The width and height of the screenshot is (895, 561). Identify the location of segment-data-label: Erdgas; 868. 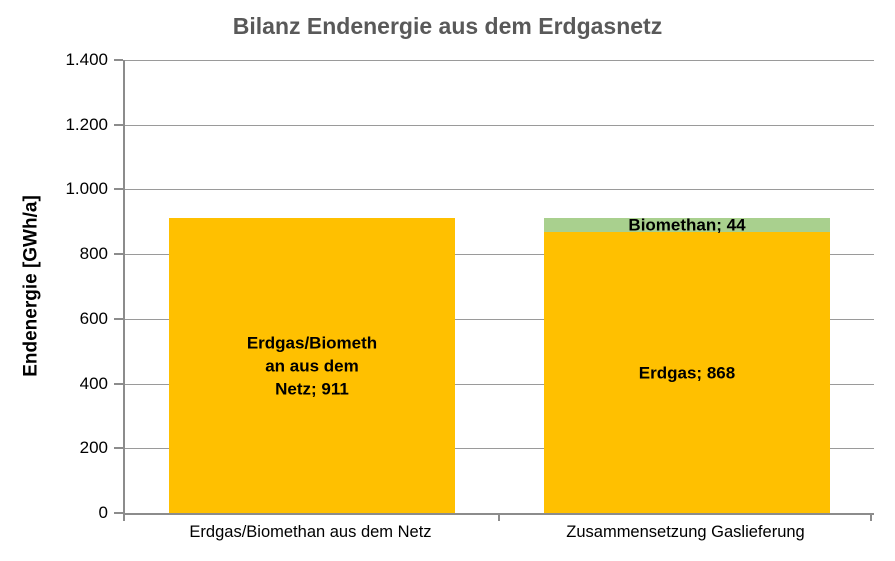
(687, 373).